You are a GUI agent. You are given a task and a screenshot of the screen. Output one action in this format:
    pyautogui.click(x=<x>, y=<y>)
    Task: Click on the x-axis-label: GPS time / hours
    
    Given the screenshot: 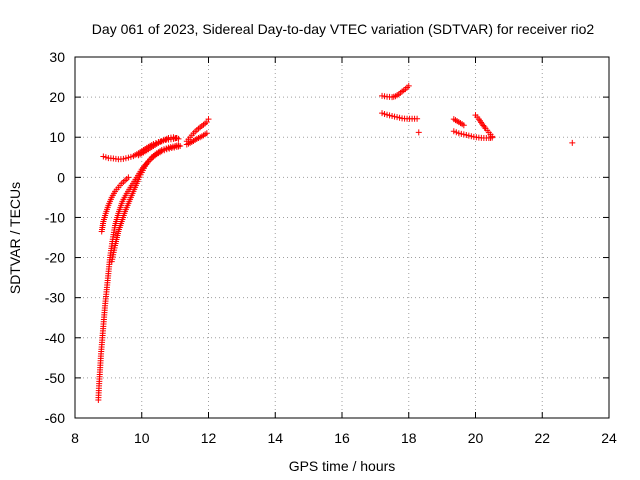 What is the action you would take?
    pyautogui.click(x=342, y=466)
    